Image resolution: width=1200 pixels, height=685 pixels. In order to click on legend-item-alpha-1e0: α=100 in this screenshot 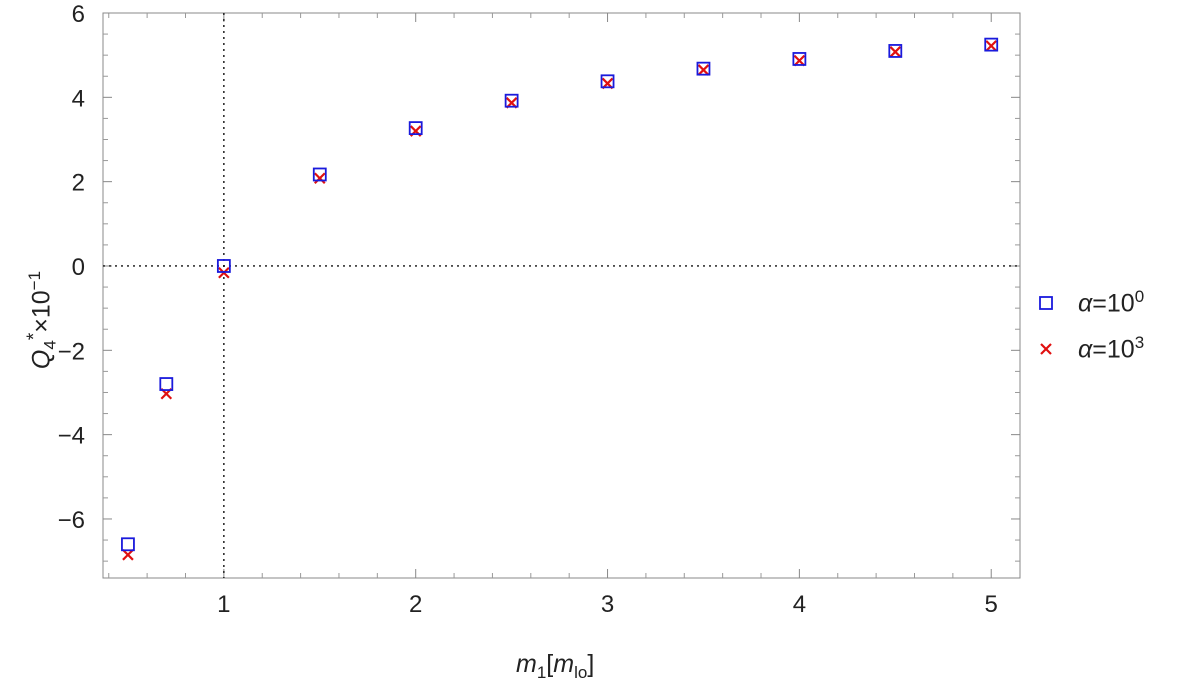, I will do `click(1088, 303)`.